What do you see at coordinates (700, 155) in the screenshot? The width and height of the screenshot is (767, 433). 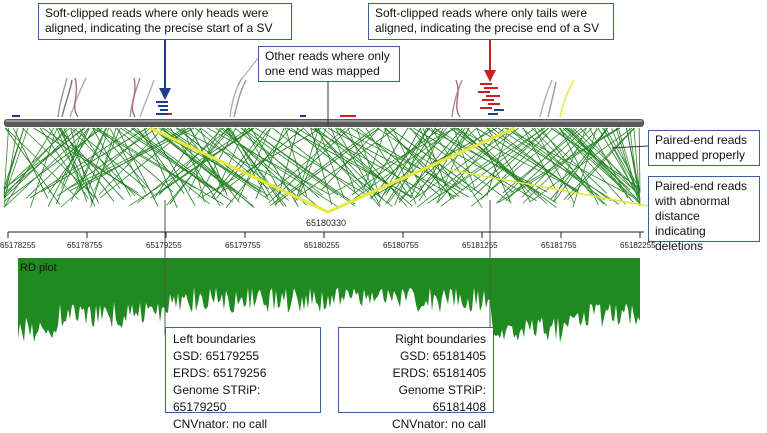 I see `callout-proper-line2: mapped properly` at bounding box center [700, 155].